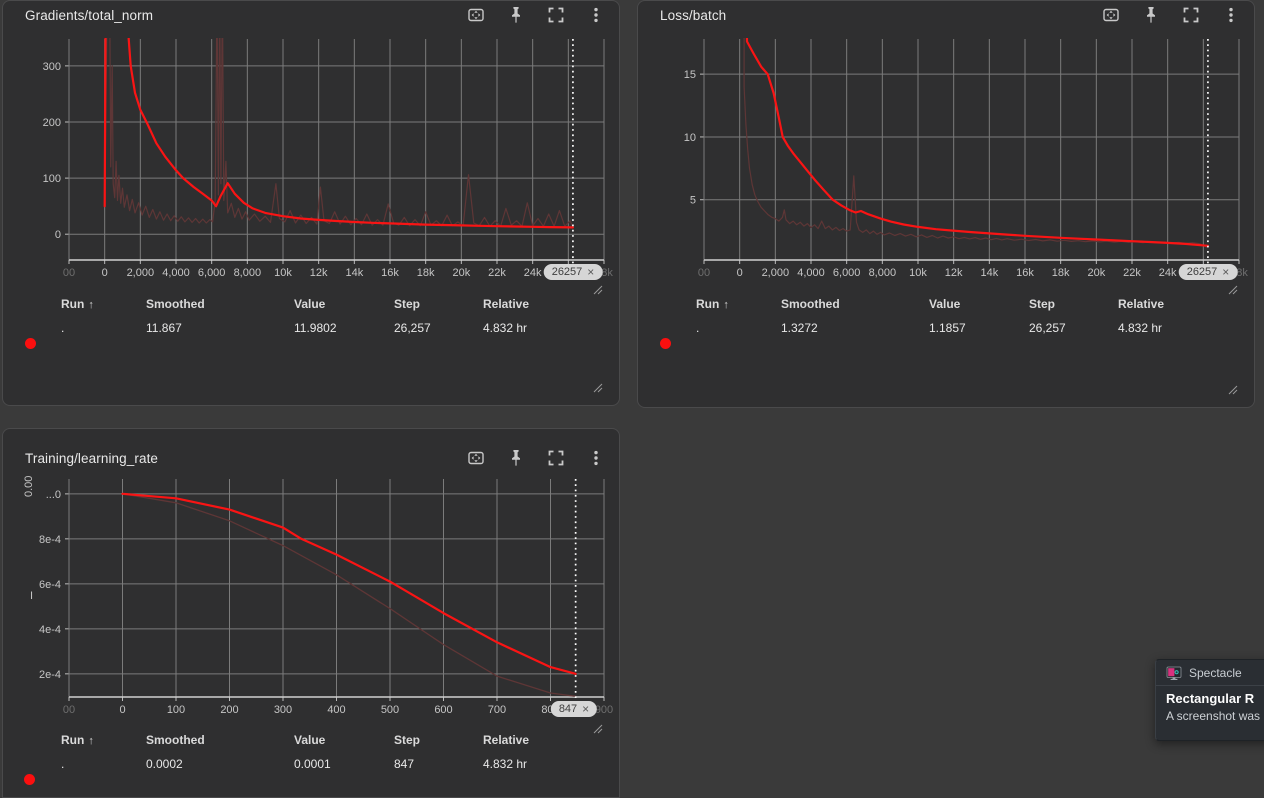 This screenshot has width=1264, height=798. Describe the element at coordinates (1047, 328) in the screenshot. I see `cell-step: 26,257` at that location.